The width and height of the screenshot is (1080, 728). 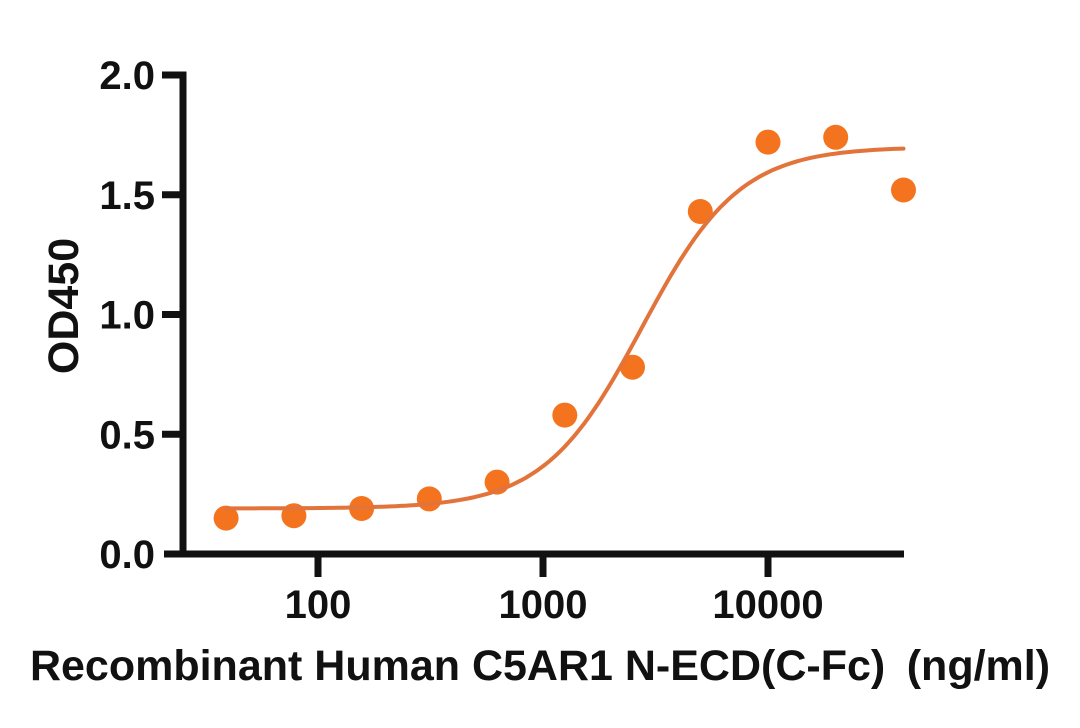 What do you see at coordinates (318, 605) in the screenshot?
I see `x-tick-label: 100` at bounding box center [318, 605].